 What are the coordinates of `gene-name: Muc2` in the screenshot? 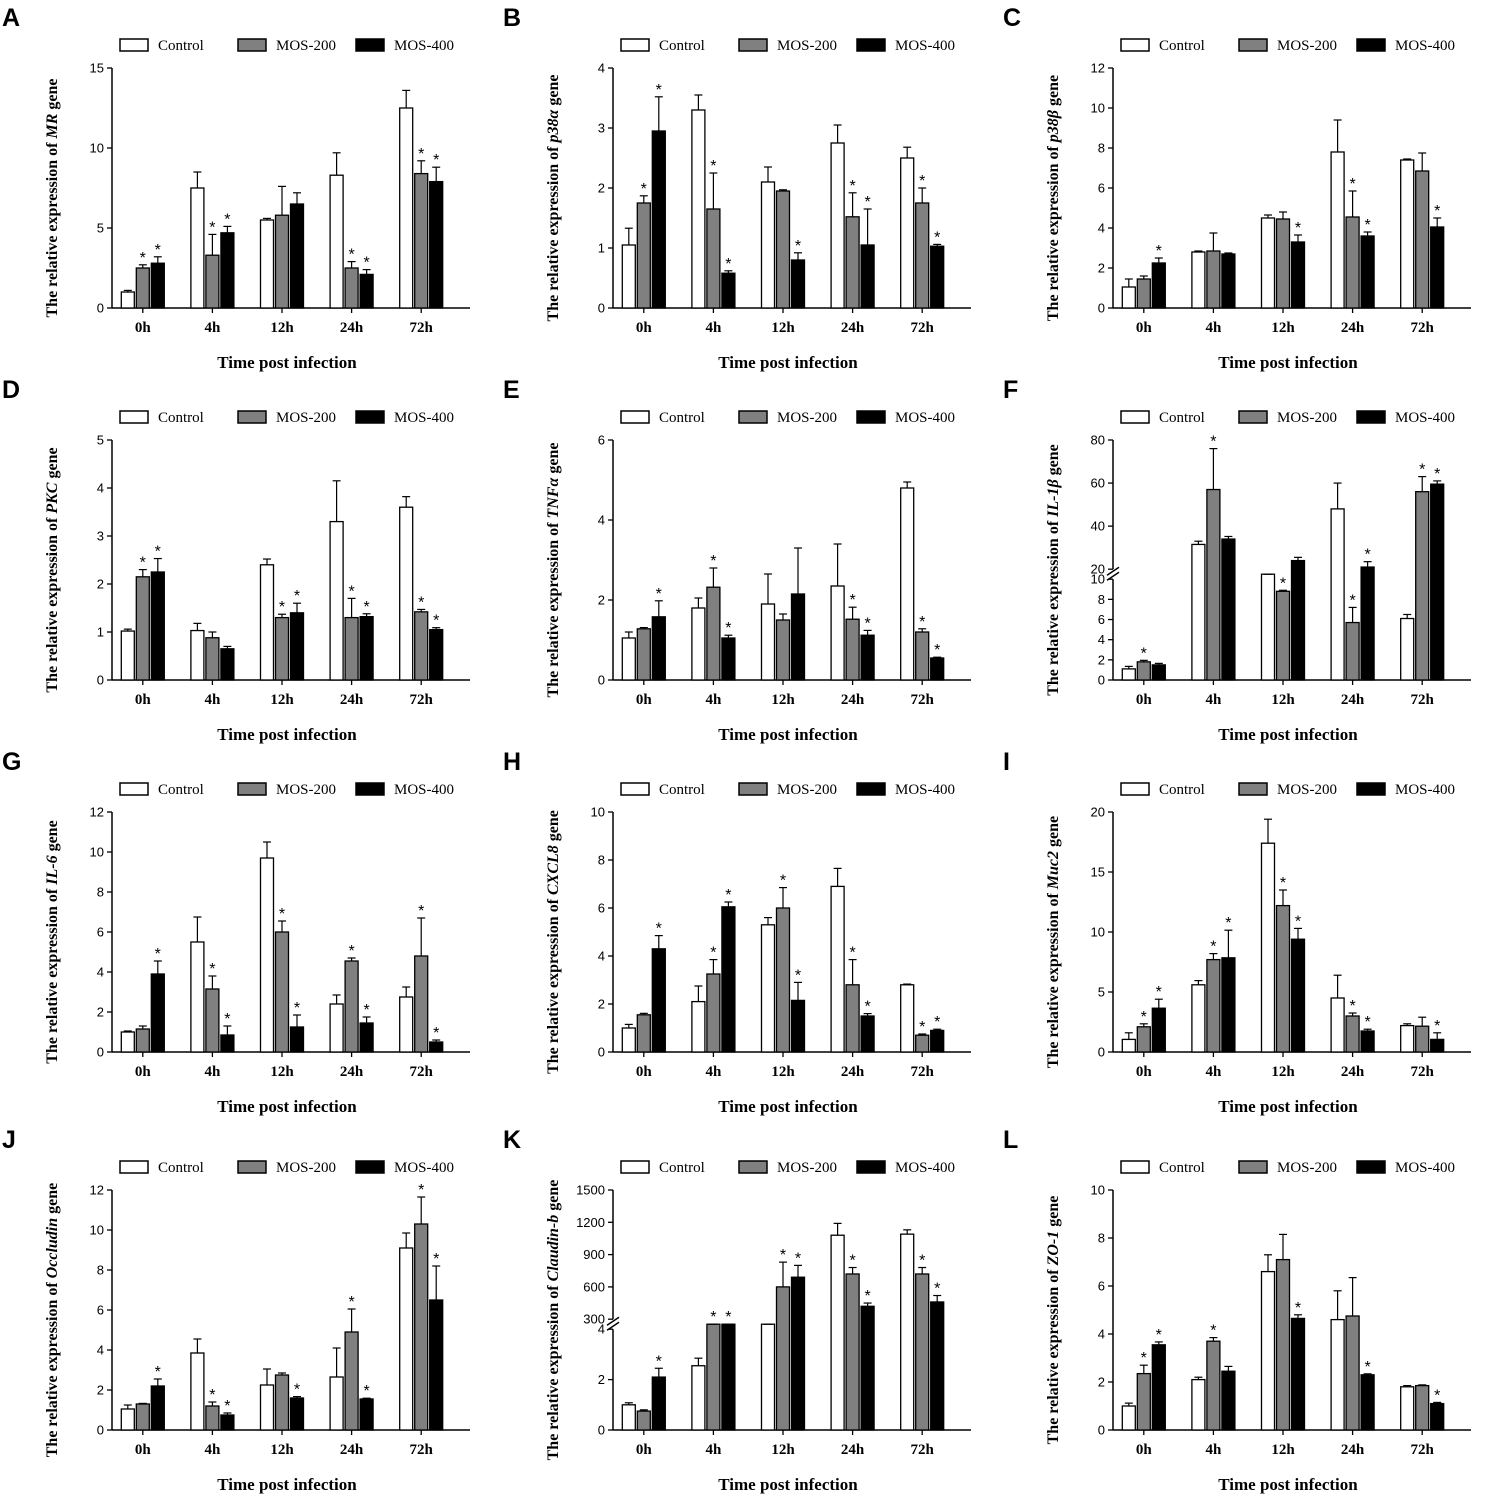 It's located at (1053, 870).